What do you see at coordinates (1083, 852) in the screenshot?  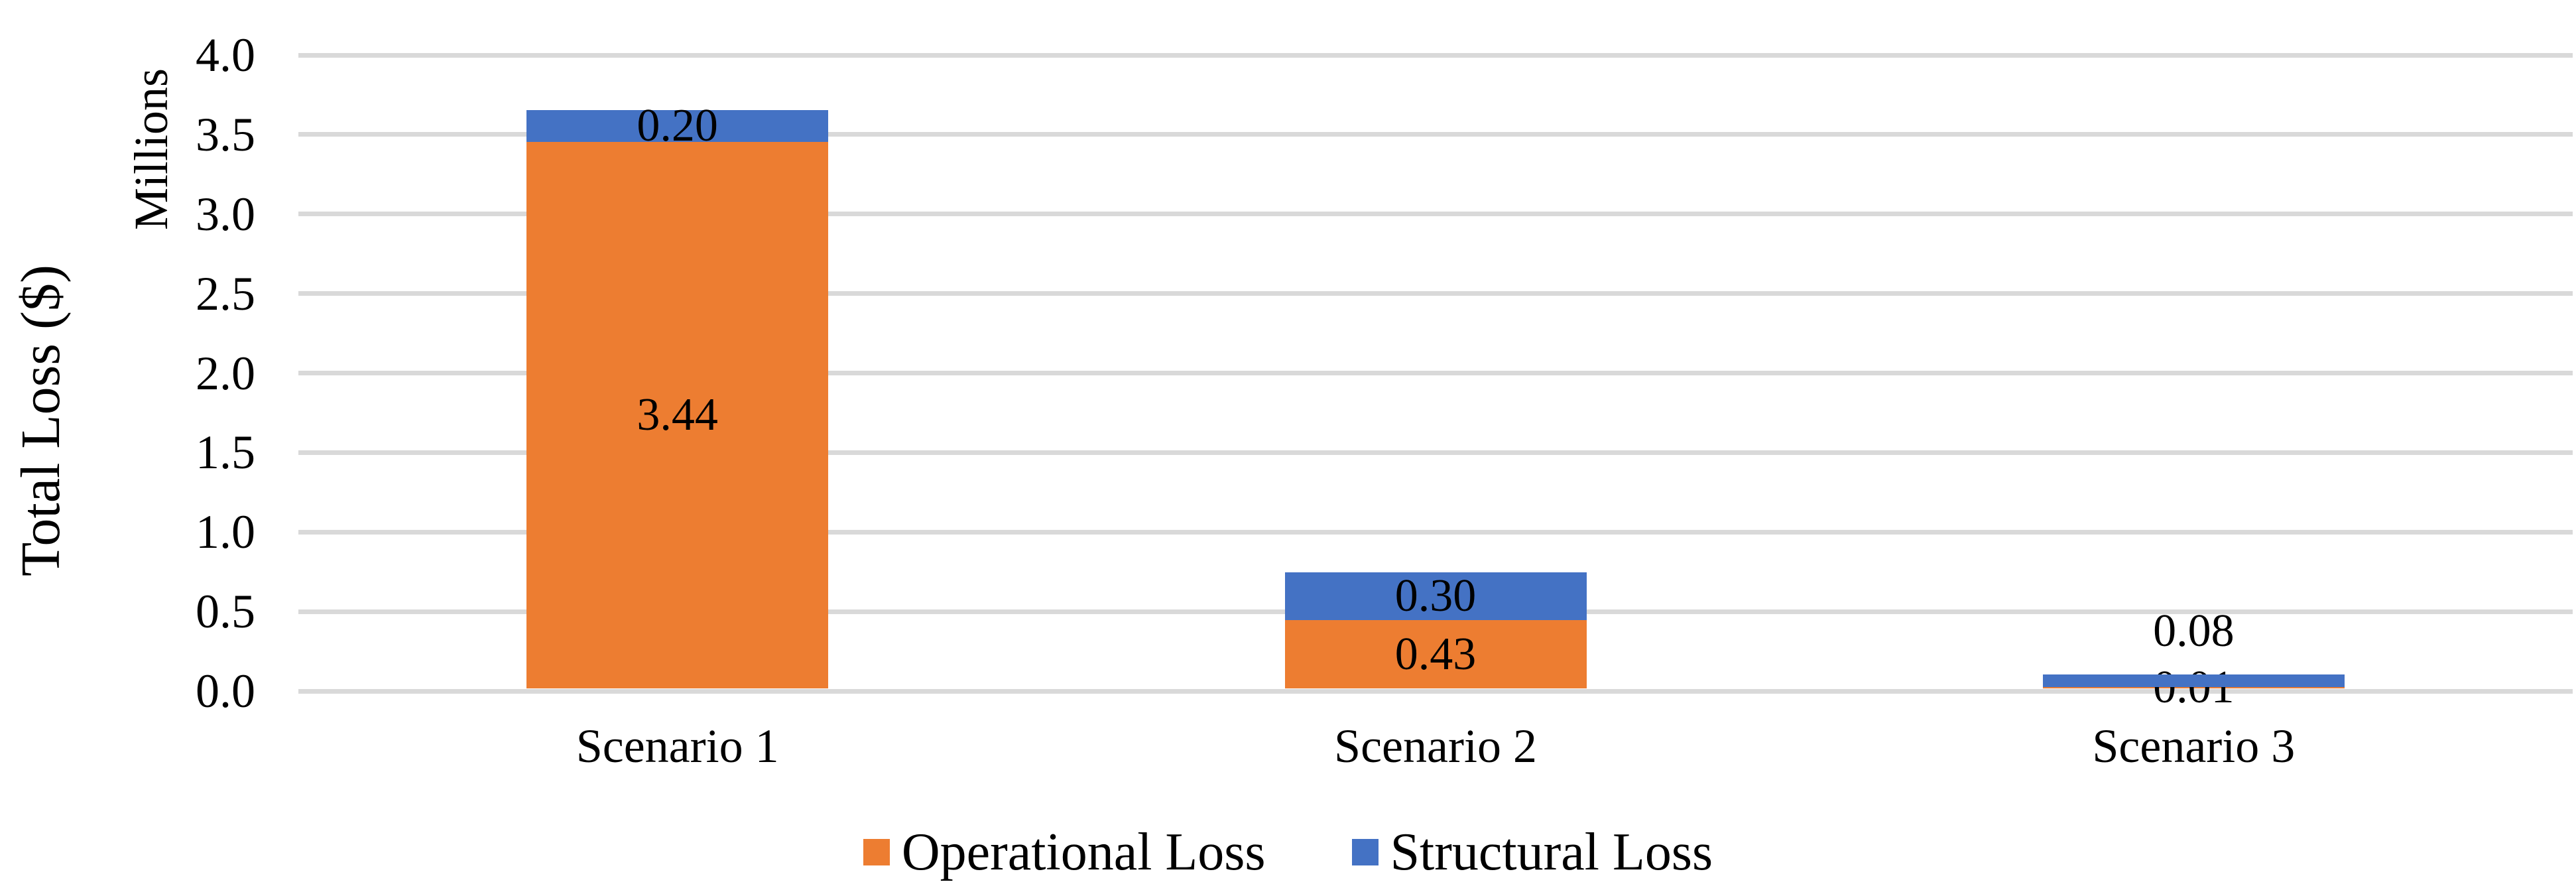 I see `legend-label: Operational Loss` at bounding box center [1083, 852].